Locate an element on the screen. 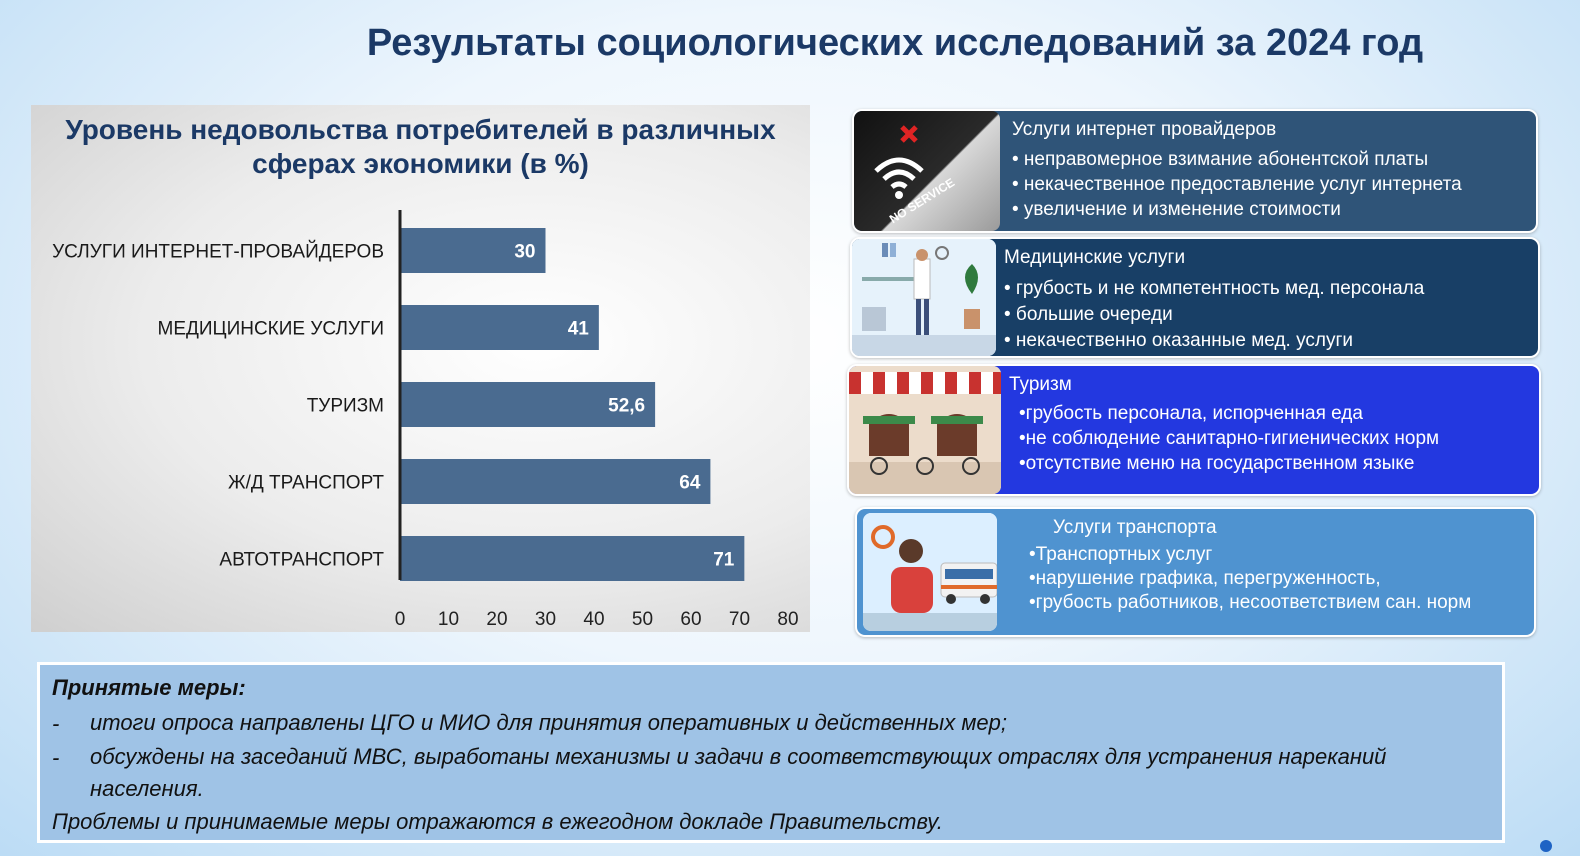 The height and width of the screenshot is (856, 1580). list-item: • большие очереди is located at coordinates (1088, 314).